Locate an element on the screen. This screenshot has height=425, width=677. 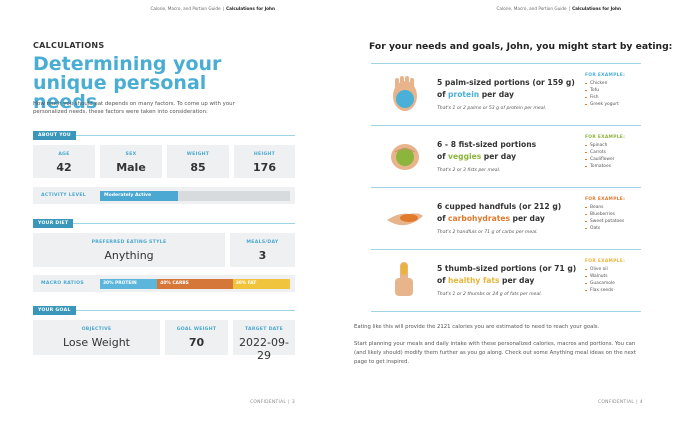
stat-box: AGE 42 is located at coordinates (64, 161).